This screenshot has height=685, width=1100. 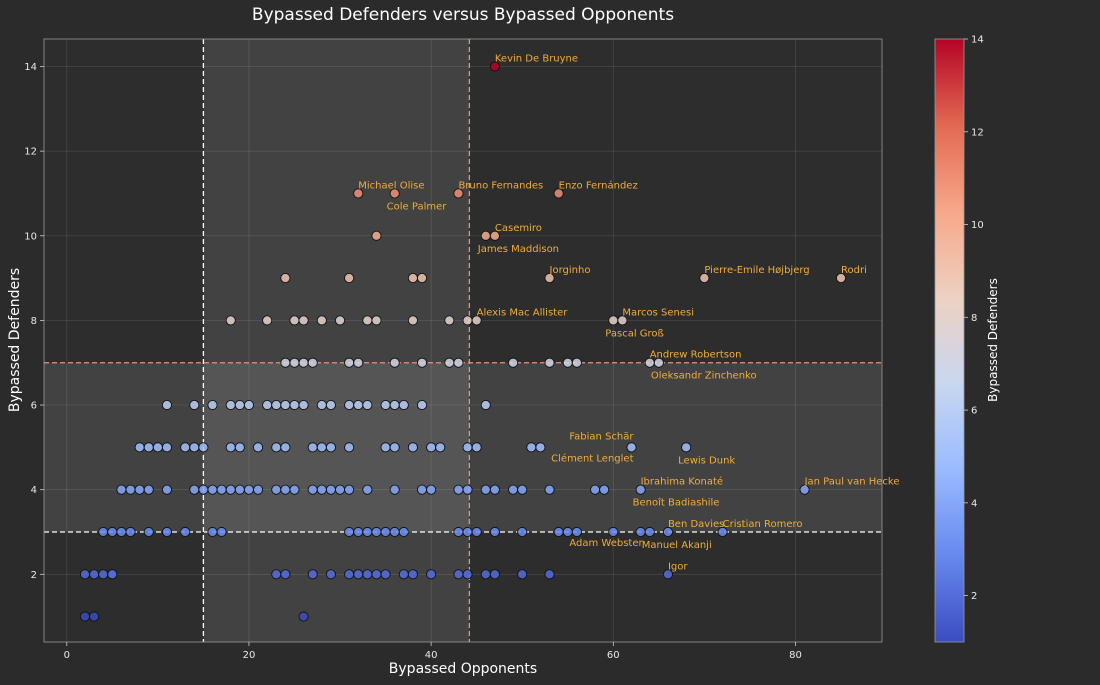 I want to click on x-tick-label: 60, so click(x=613, y=655).